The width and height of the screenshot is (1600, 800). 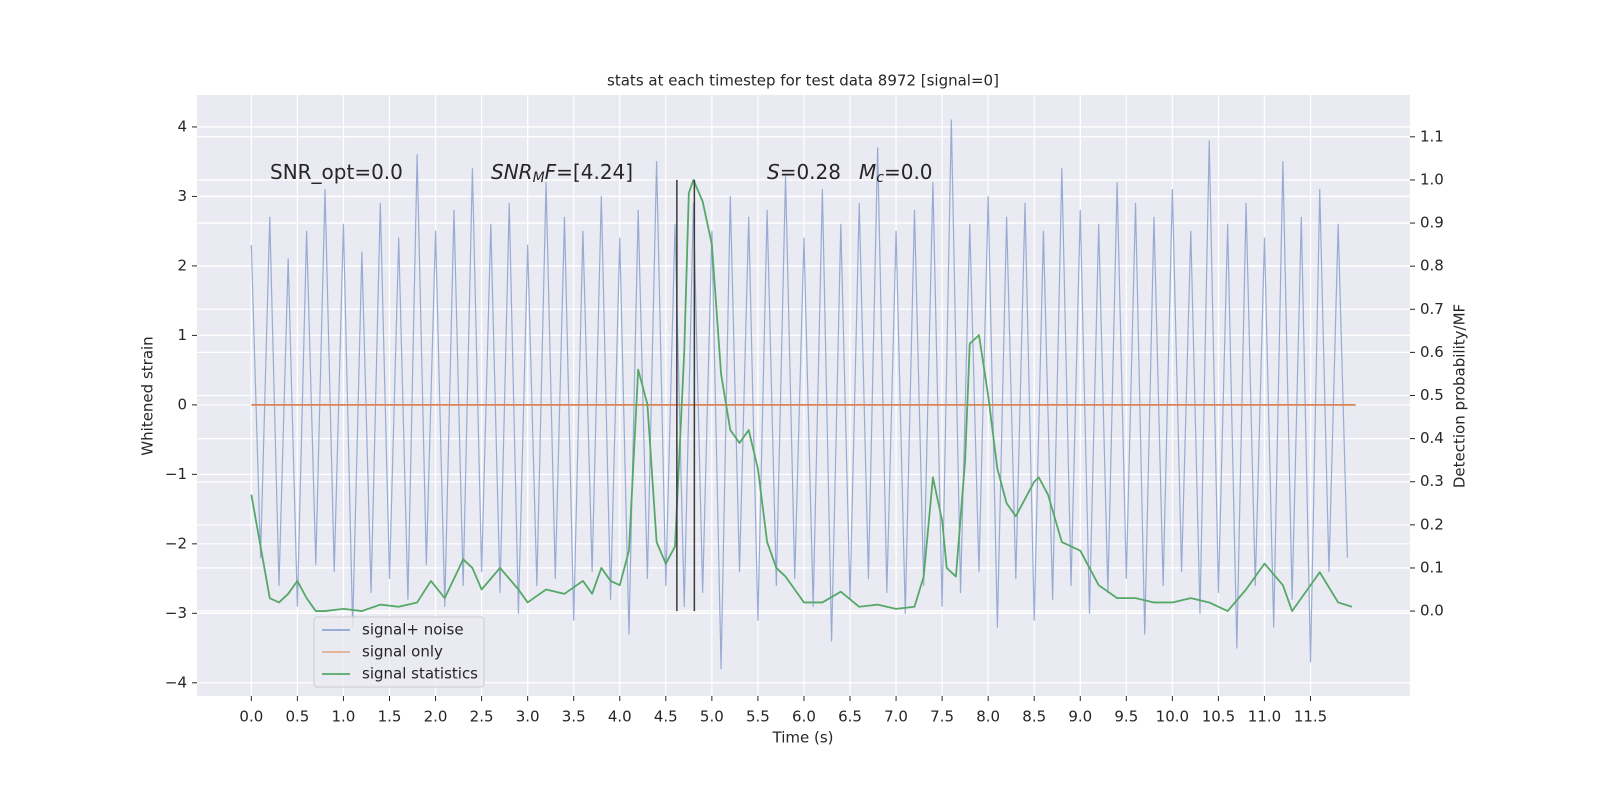 What do you see at coordinates (850, 717) in the screenshot?
I see `x-tick-label: 6.5` at bounding box center [850, 717].